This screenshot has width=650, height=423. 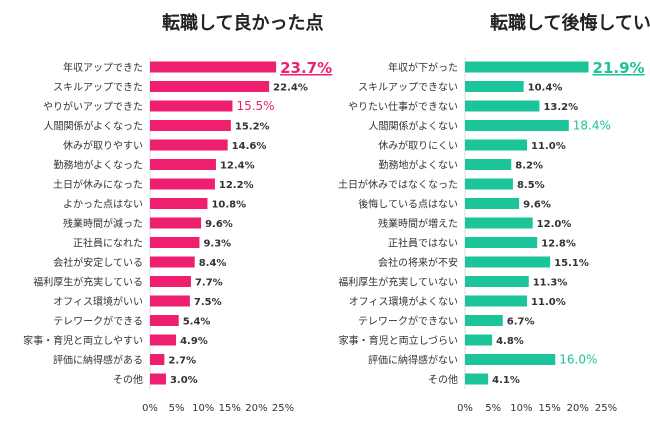 What do you see at coordinates (531, 185) in the screenshot?
I see `right-value-label: 8.5%` at bounding box center [531, 185].